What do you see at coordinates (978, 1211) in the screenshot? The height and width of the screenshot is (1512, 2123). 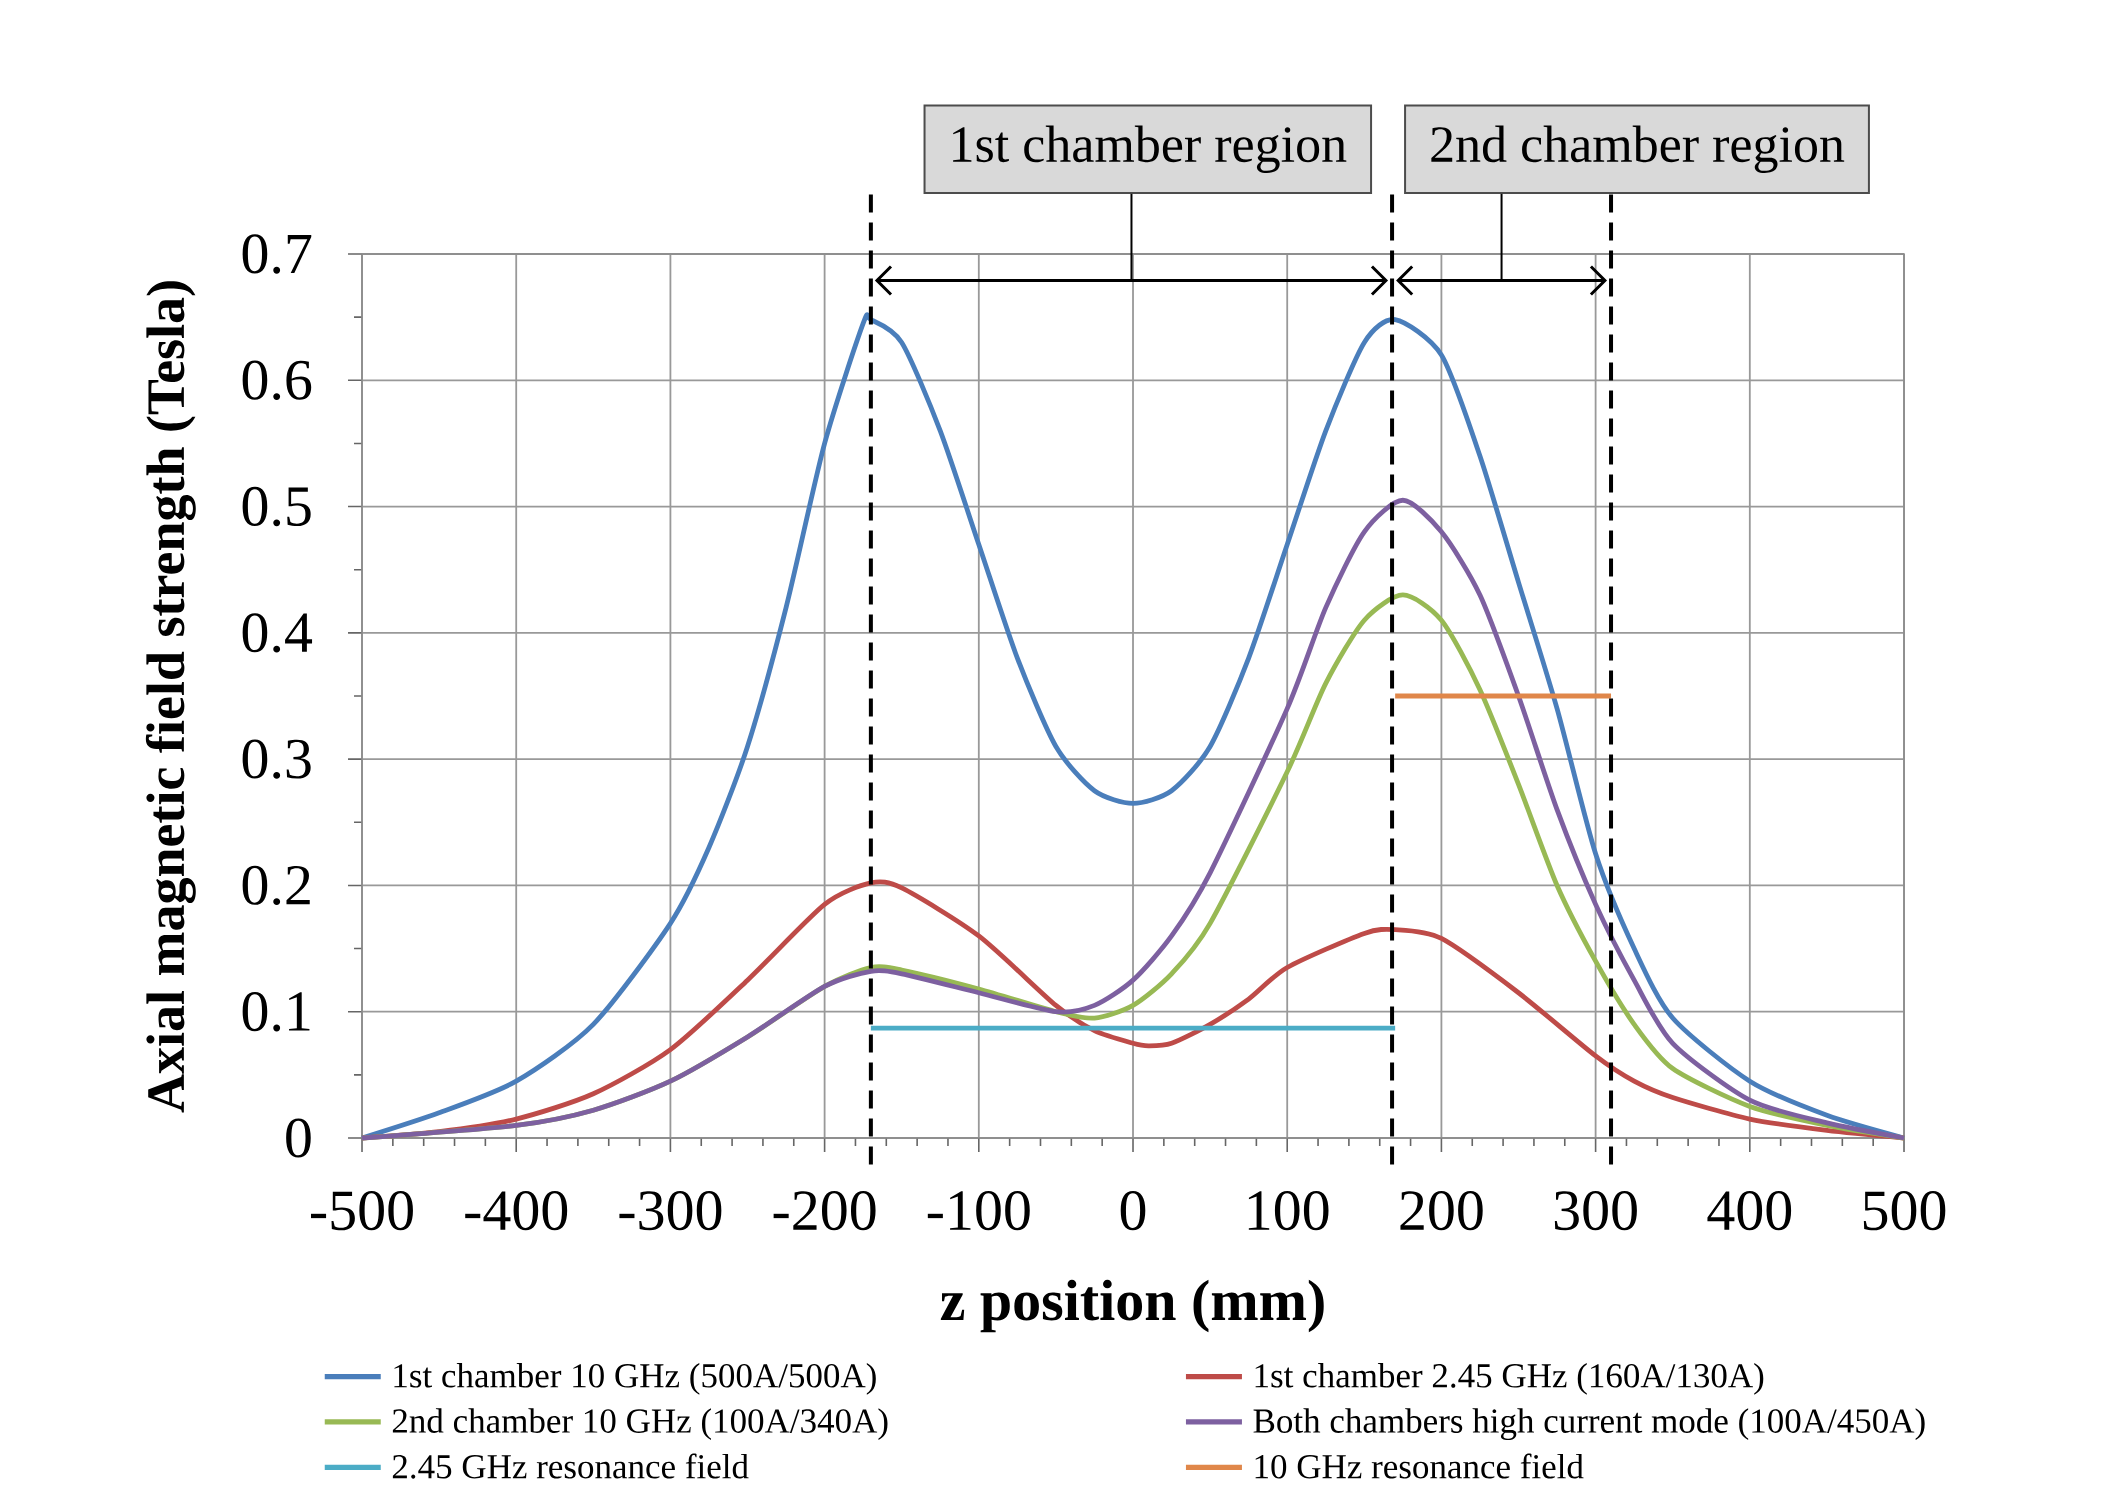 I see `x-tick-label: -100` at bounding box center [978, 1211].